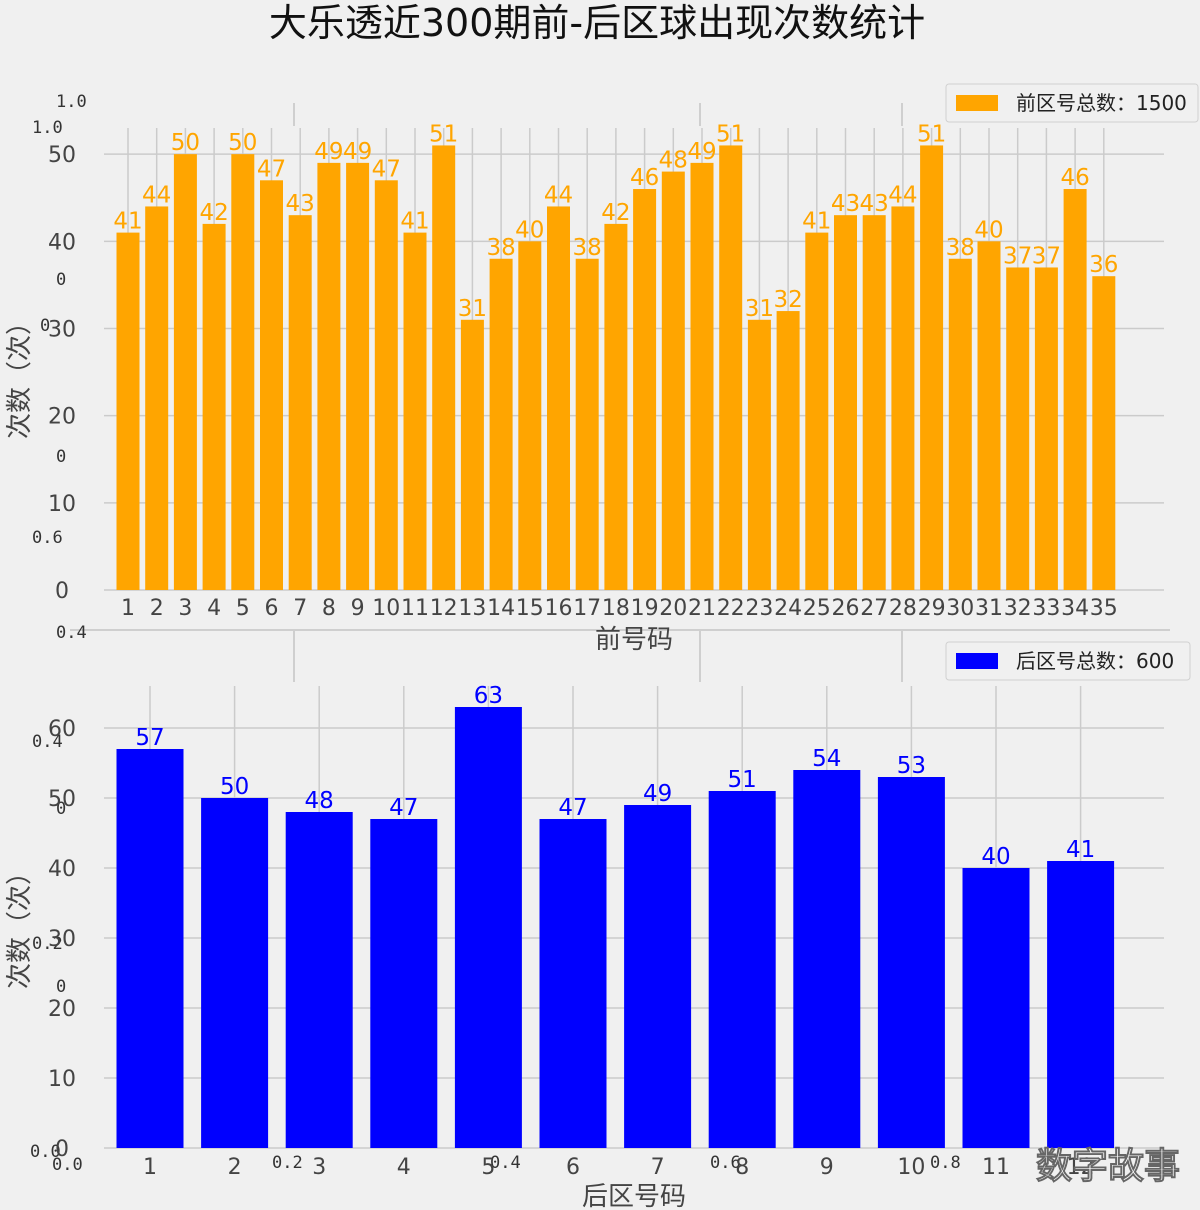 The image size is (1200, 1210). I want to click on x-tick-label: 19, so click(645, 608).